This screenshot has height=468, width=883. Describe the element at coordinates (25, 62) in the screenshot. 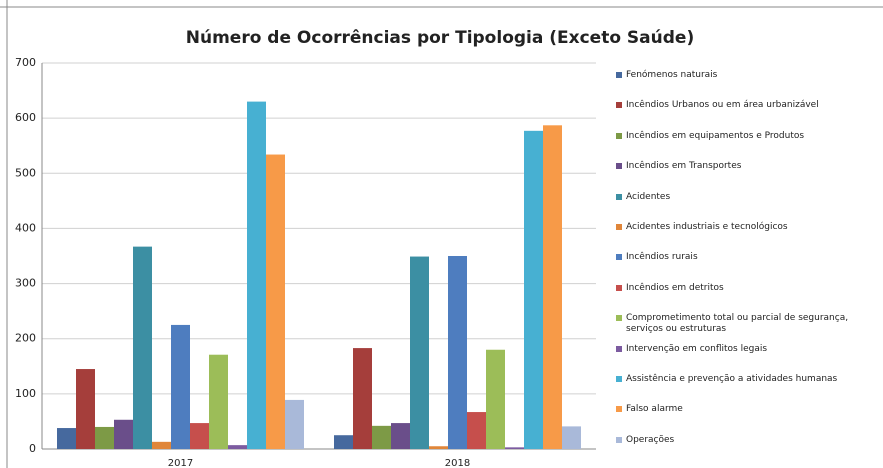

I see `y-tick-label: 700` at that location.